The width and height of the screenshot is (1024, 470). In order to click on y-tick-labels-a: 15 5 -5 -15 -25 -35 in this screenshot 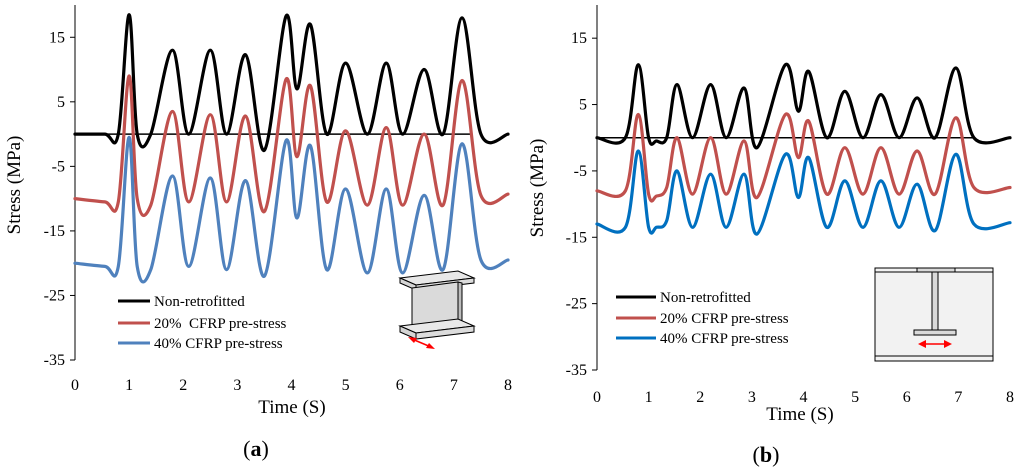, I will do `click(54, 199)`.